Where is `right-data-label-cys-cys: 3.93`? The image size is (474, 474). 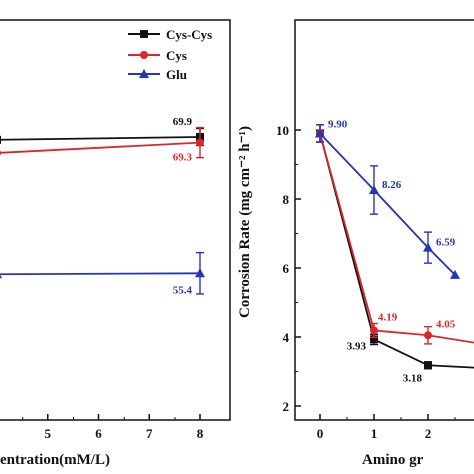 right-data-label-cys-cys: 3.93 is located at coordinates (357, 346).